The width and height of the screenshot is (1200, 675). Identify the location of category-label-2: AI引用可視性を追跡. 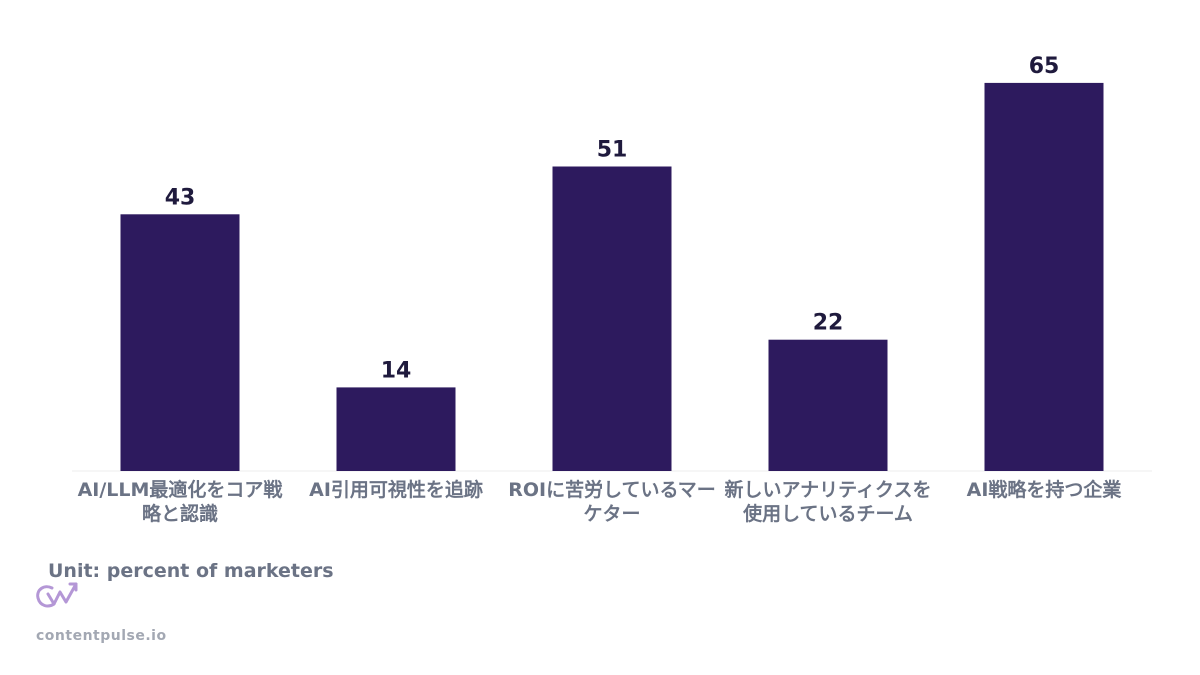
(396, 490).